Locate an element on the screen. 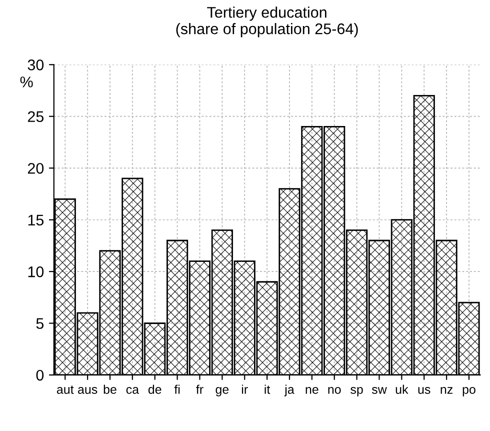 The width and height of the screenshot is (490, 431). x-tick-label: uk is located at coordinates (402, 389).